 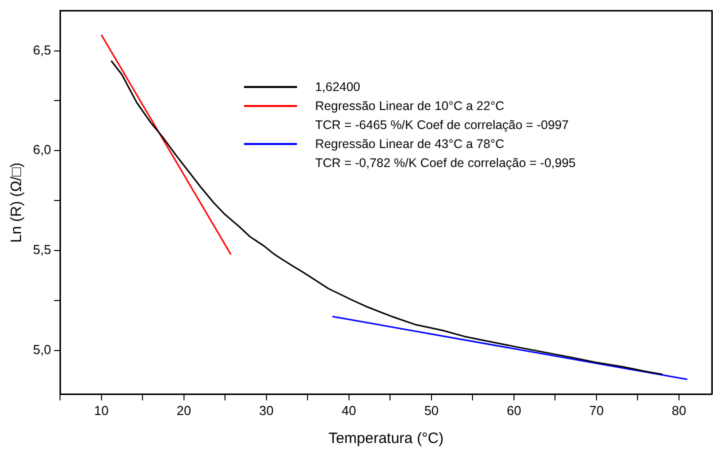 What do you see at coordinates (679, 410) in the screenshot?
I see `x-tick-label: 80` at bounding box center [679, 410].